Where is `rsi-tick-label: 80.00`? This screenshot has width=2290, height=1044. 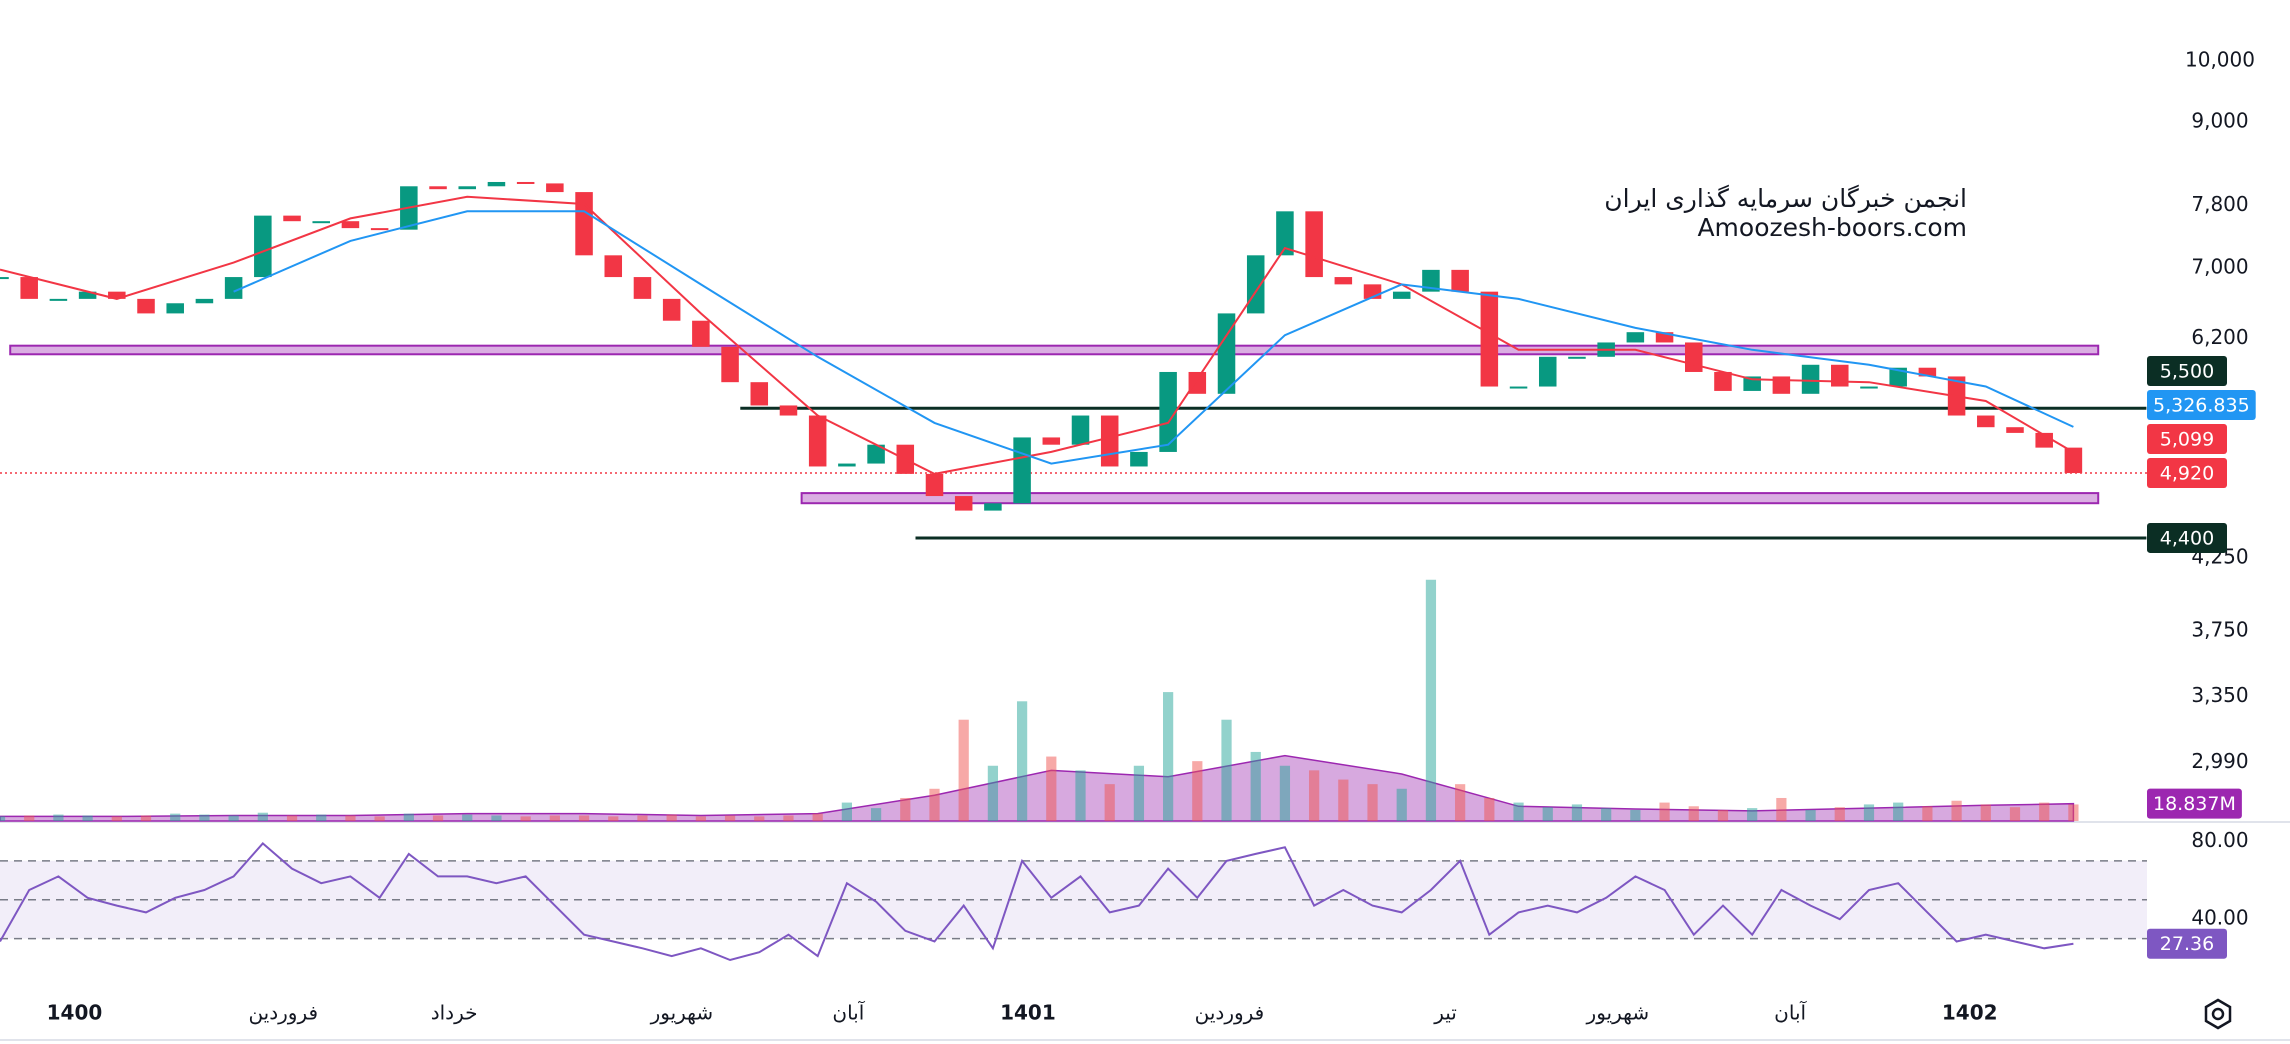
rsi-tick-label: 80.00 is located at coordinates (2219, 840).